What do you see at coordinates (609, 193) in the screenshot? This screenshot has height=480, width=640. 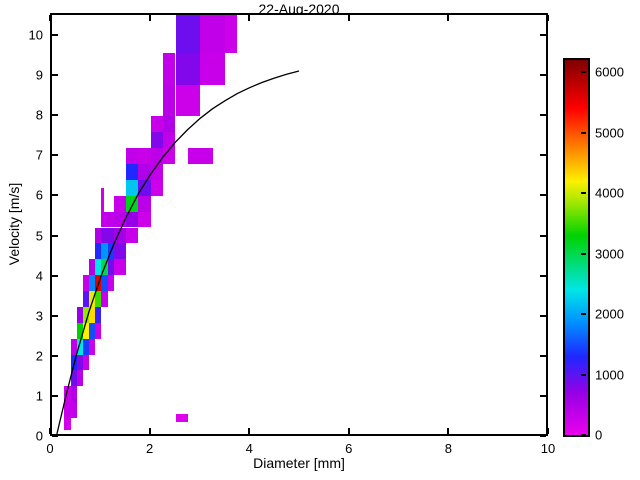 I see `colorbar-tick-label: 4000` at bounding box center [609, 193].